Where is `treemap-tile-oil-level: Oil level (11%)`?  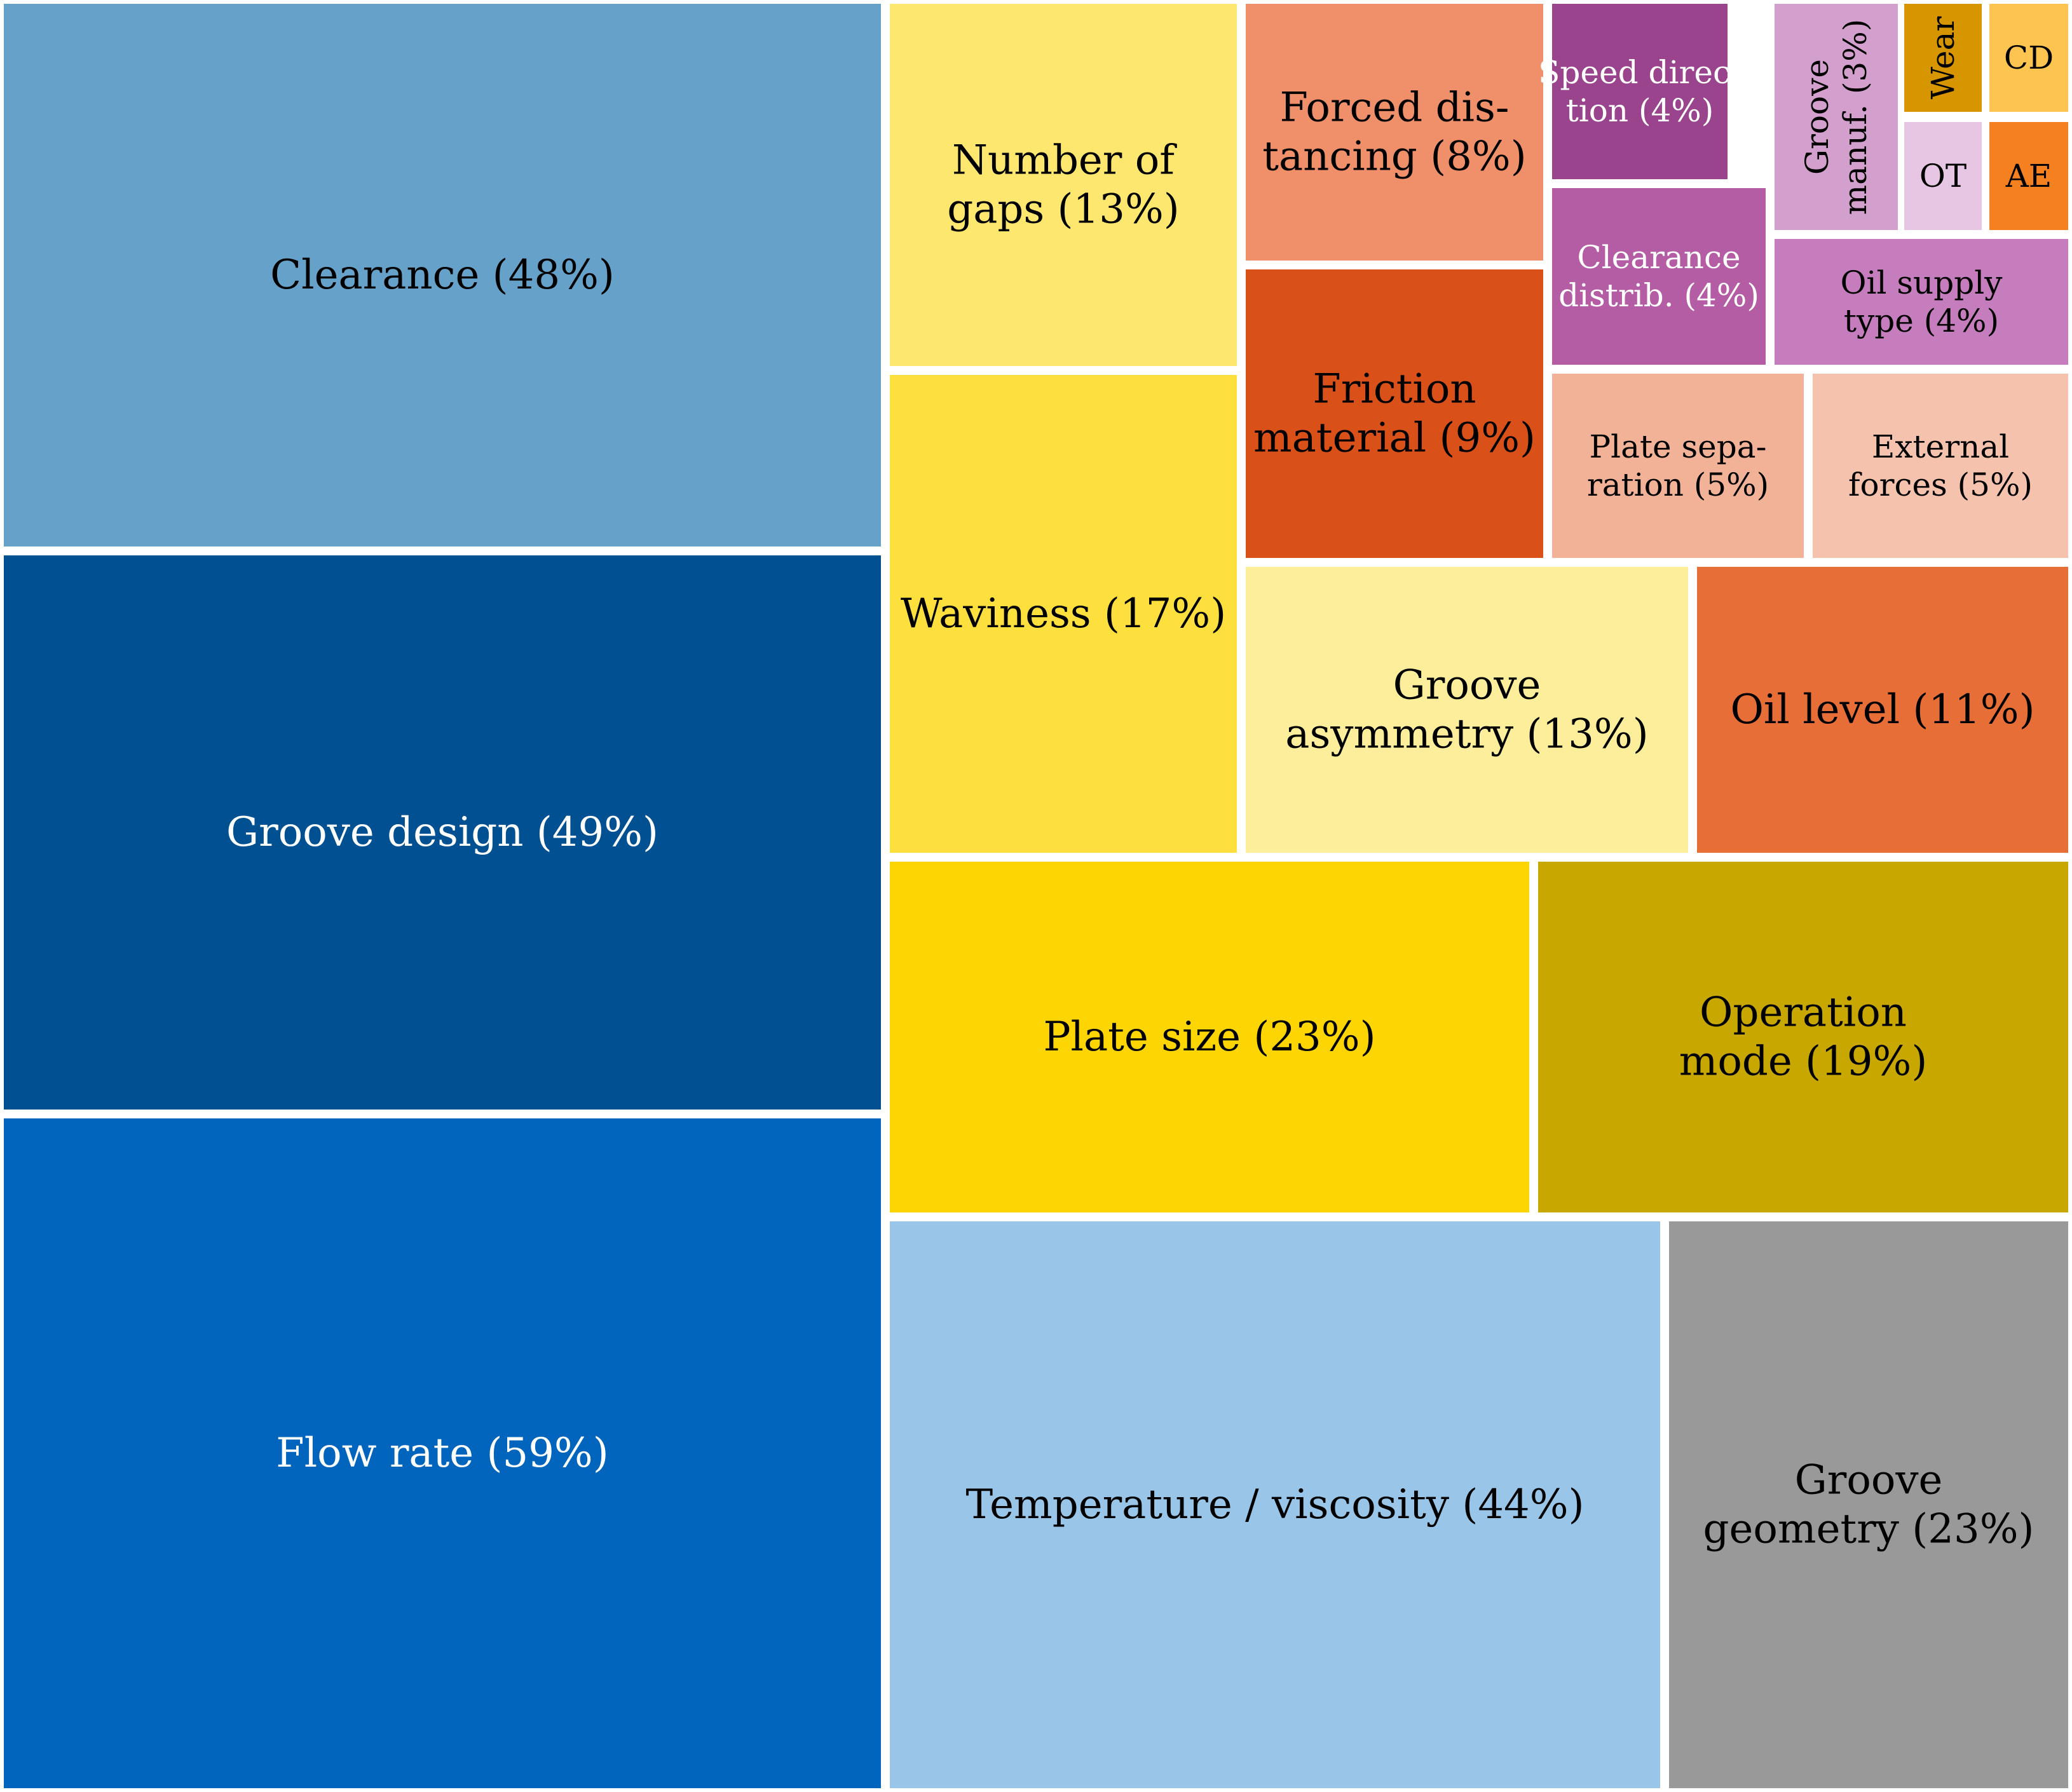 treemap-tile-oil-level: Oil level (11%) is located at coordinates (1882, 710).